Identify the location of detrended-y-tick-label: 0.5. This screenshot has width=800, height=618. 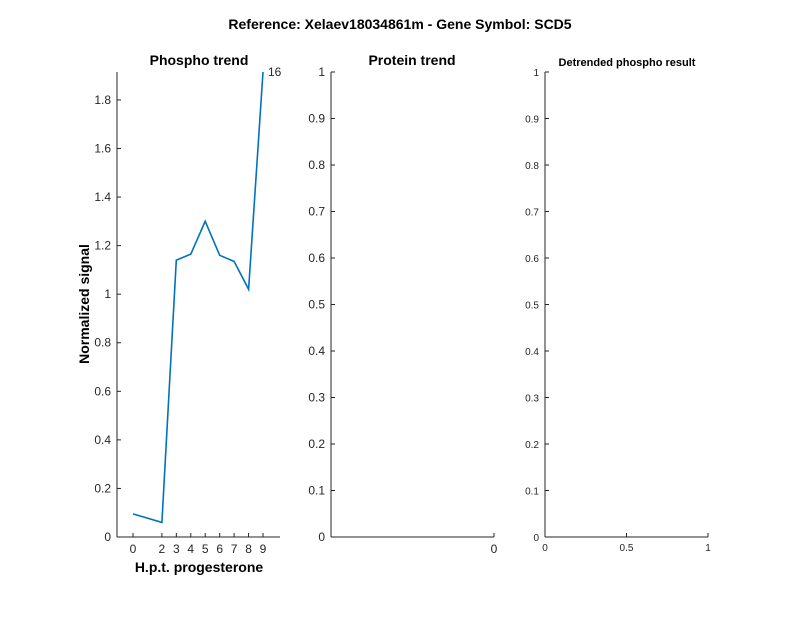
(532, 306).